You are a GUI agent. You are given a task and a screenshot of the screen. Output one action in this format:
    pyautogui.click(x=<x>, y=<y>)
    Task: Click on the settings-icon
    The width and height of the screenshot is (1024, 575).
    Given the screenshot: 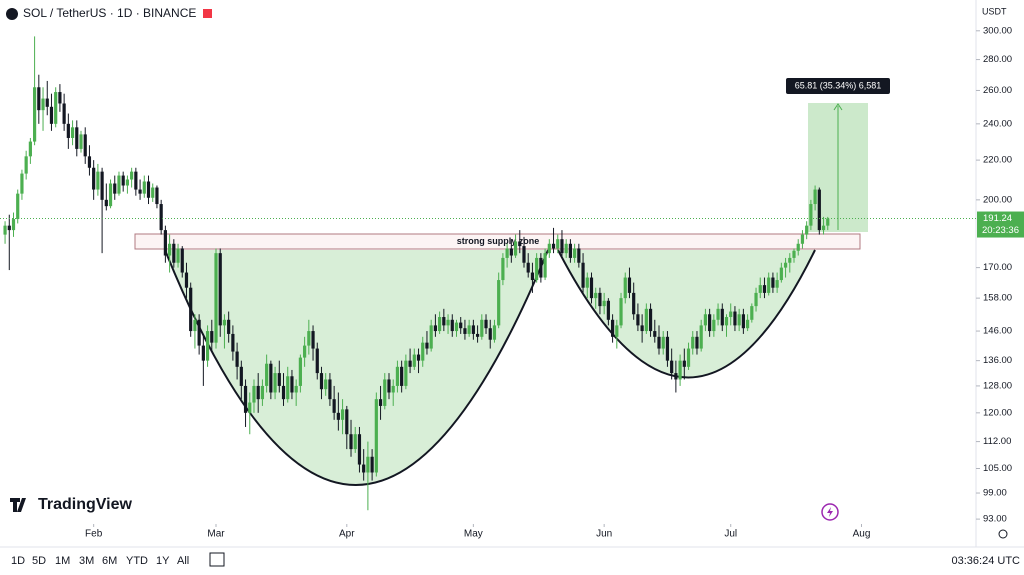 What is the action you would take?
    pyautogui.click(x=1003, y=534)
    